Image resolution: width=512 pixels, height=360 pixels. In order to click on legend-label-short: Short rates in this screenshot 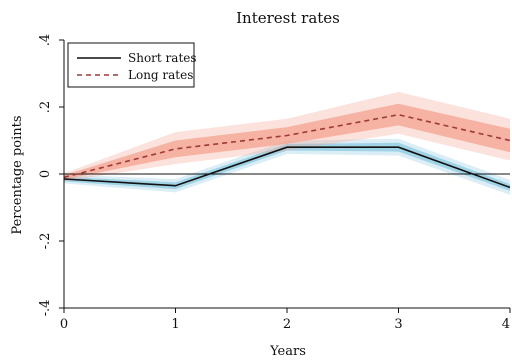, I will do `click(162, 58)`.